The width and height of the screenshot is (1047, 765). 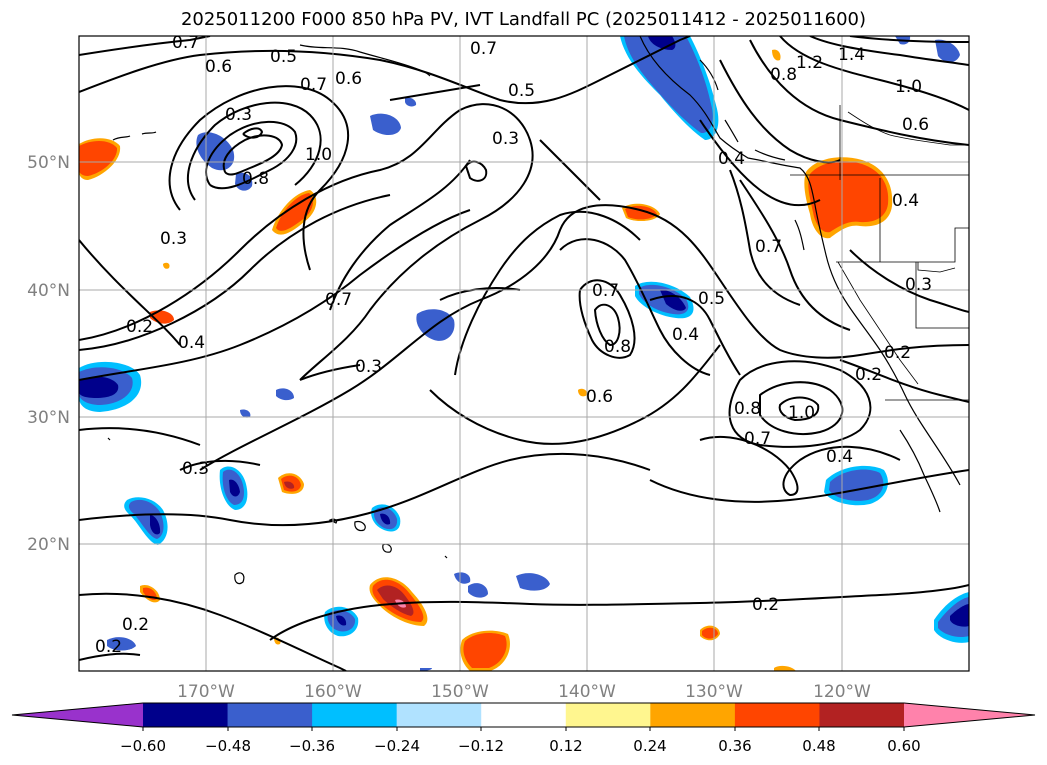 I want to click on colorbar-ticks, so click(x=523, y=729).